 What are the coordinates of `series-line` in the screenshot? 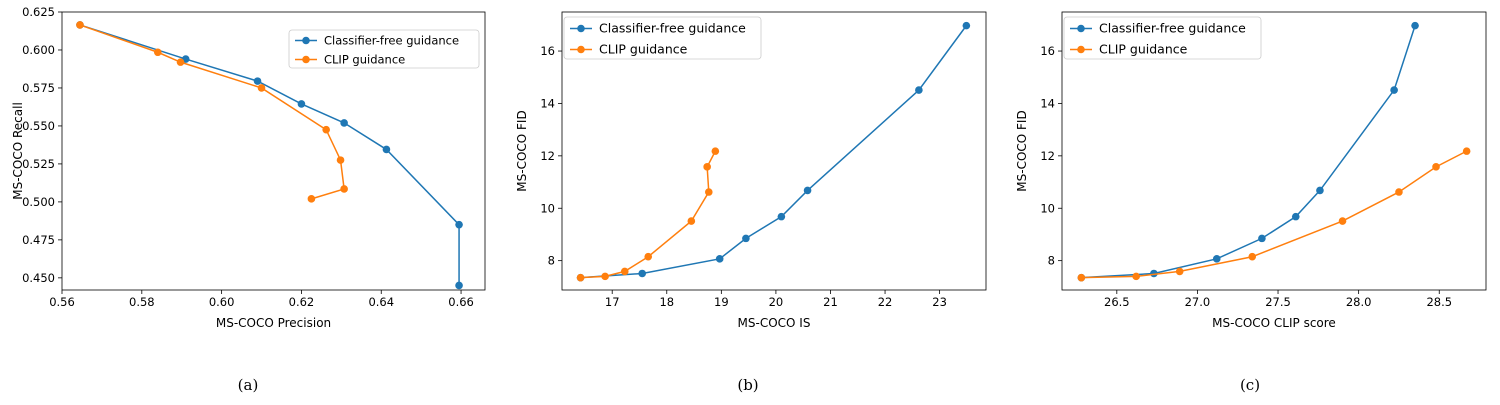 It's located at (1274, 214).